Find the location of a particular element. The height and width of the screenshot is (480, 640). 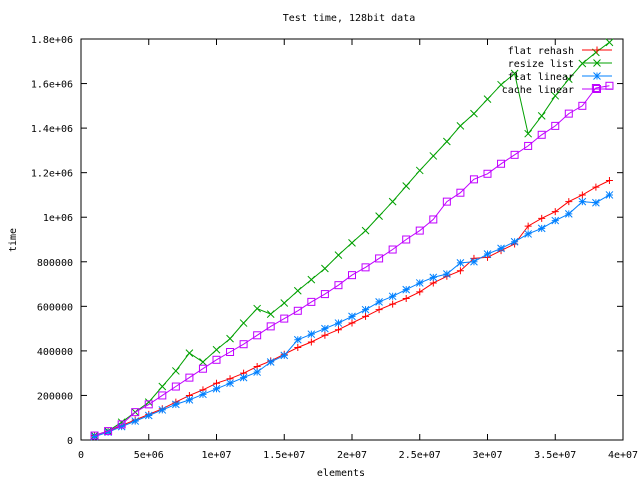

y-tick-label: 1.2e+06 is located at coordinates (52, 174).